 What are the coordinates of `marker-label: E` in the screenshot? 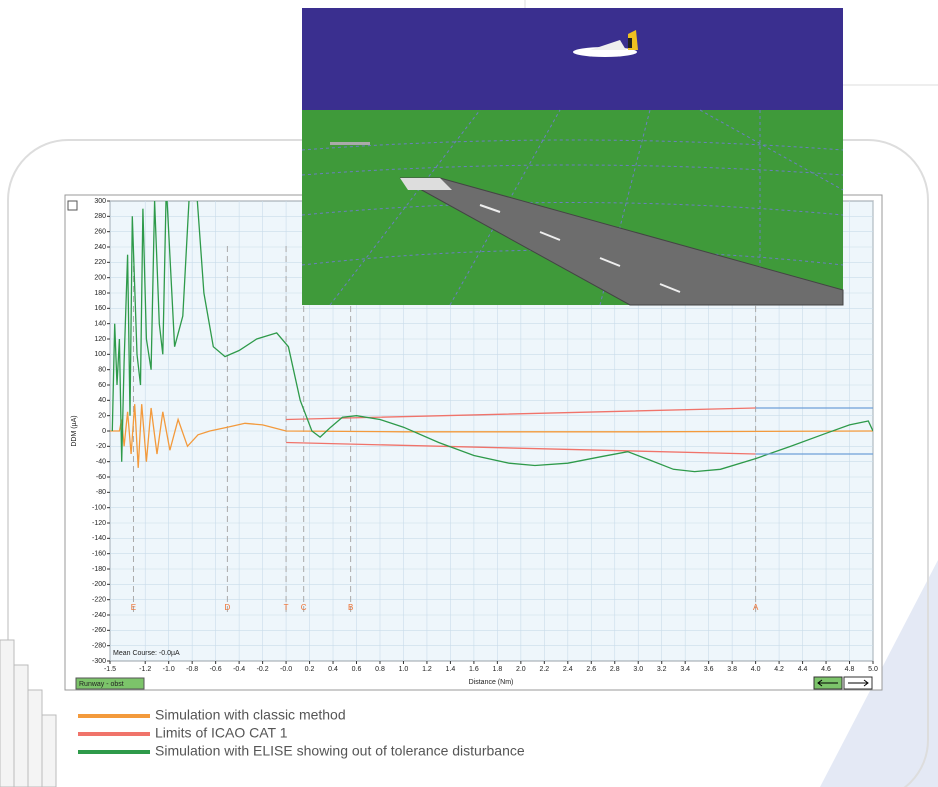 It's located at (133, 607).